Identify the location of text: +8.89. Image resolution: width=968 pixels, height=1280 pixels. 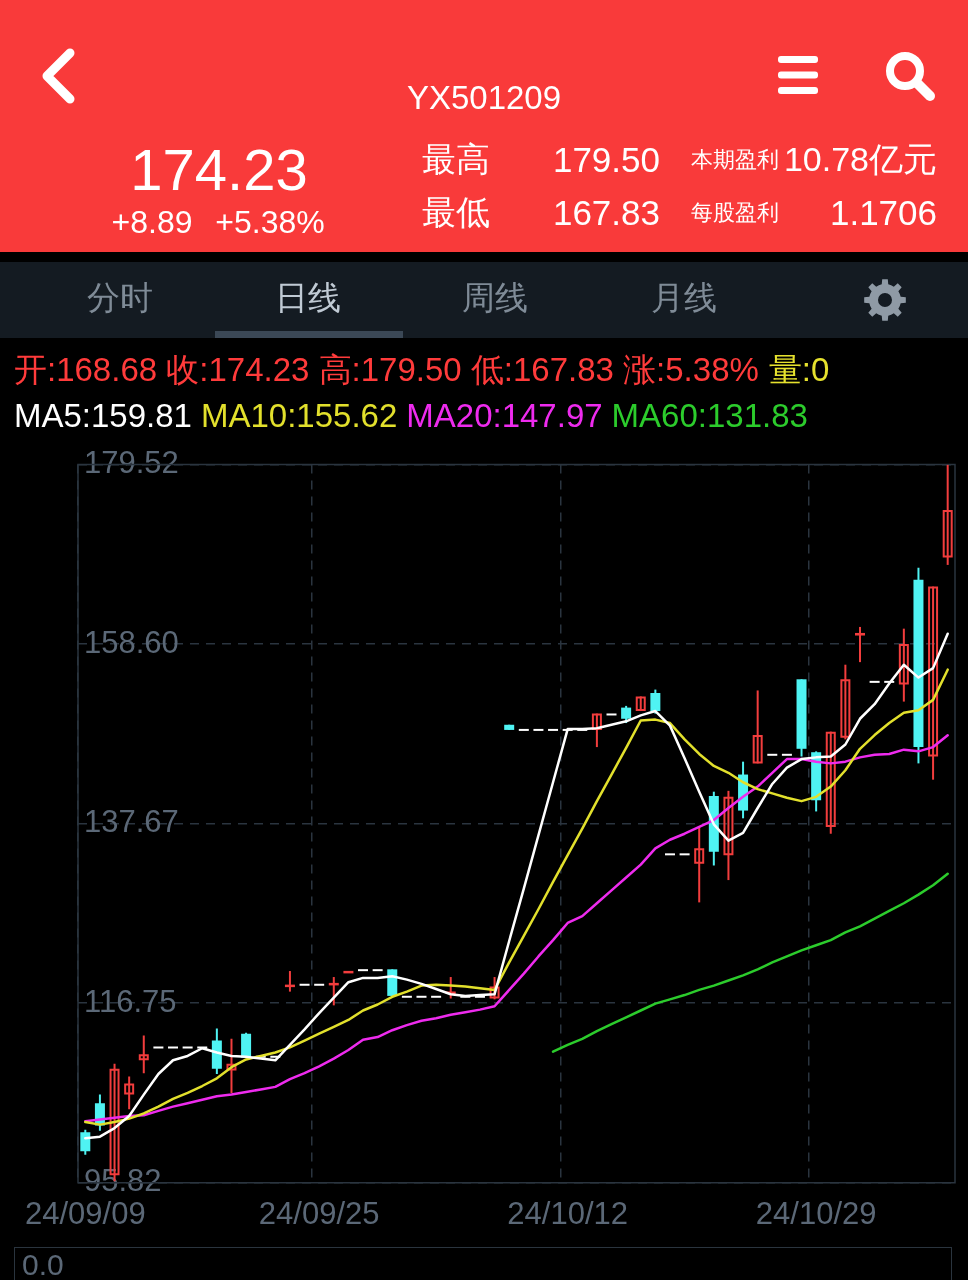
(152, 222).